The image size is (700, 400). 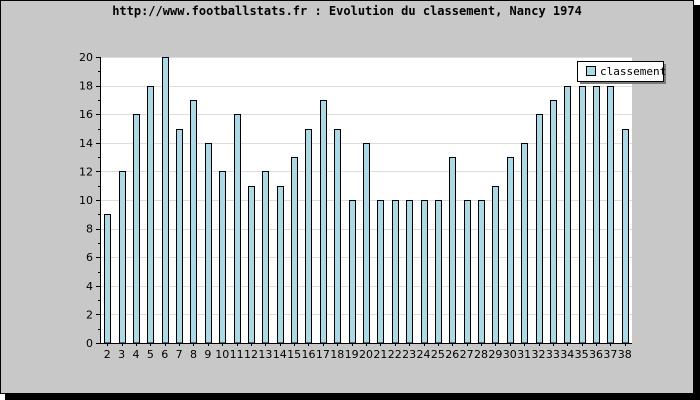 I want to click on x-tick-label: 31, so click(x=524, y=354).